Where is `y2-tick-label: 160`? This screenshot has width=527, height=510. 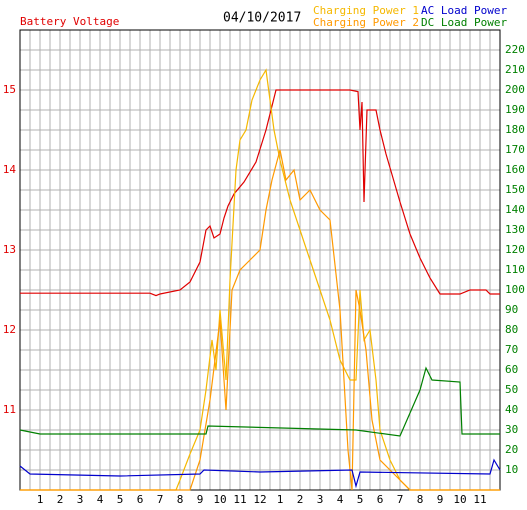
y2-tick-label: 160 is located at coordinates (515, 169).